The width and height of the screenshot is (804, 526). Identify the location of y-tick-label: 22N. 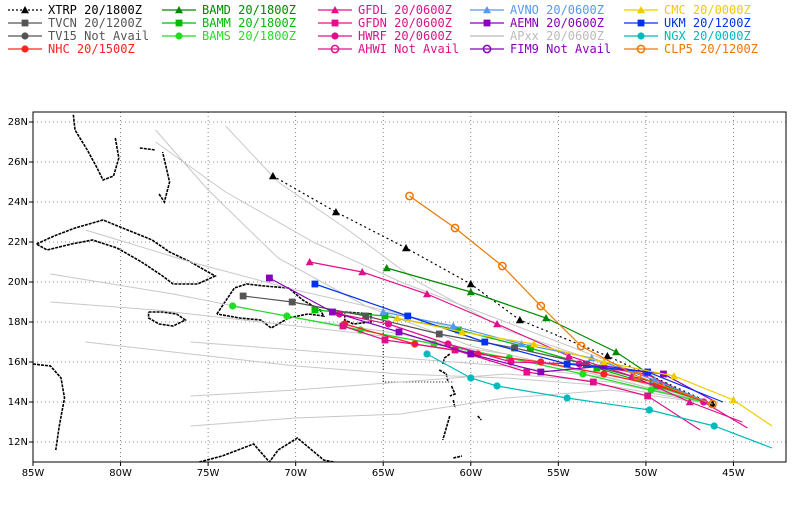
(18, 242).